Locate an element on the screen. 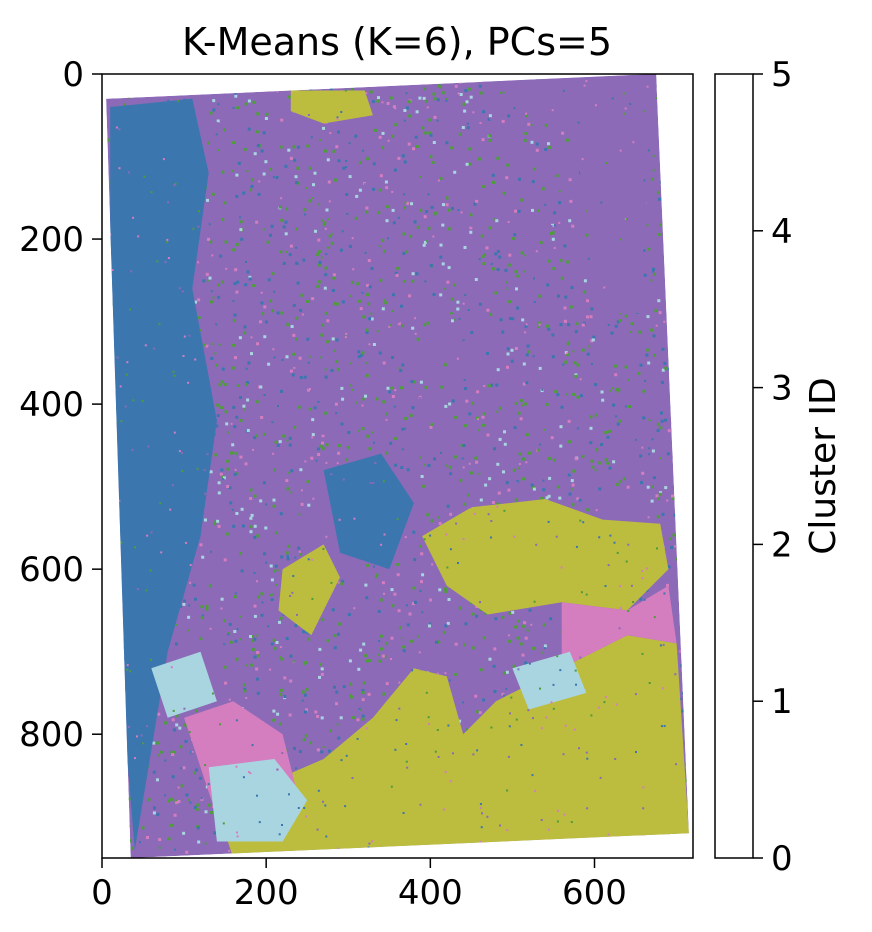 Image resolution: width=872 pixels, height=932 pixels. colorbar-frame is located at coordinates (734, 466).